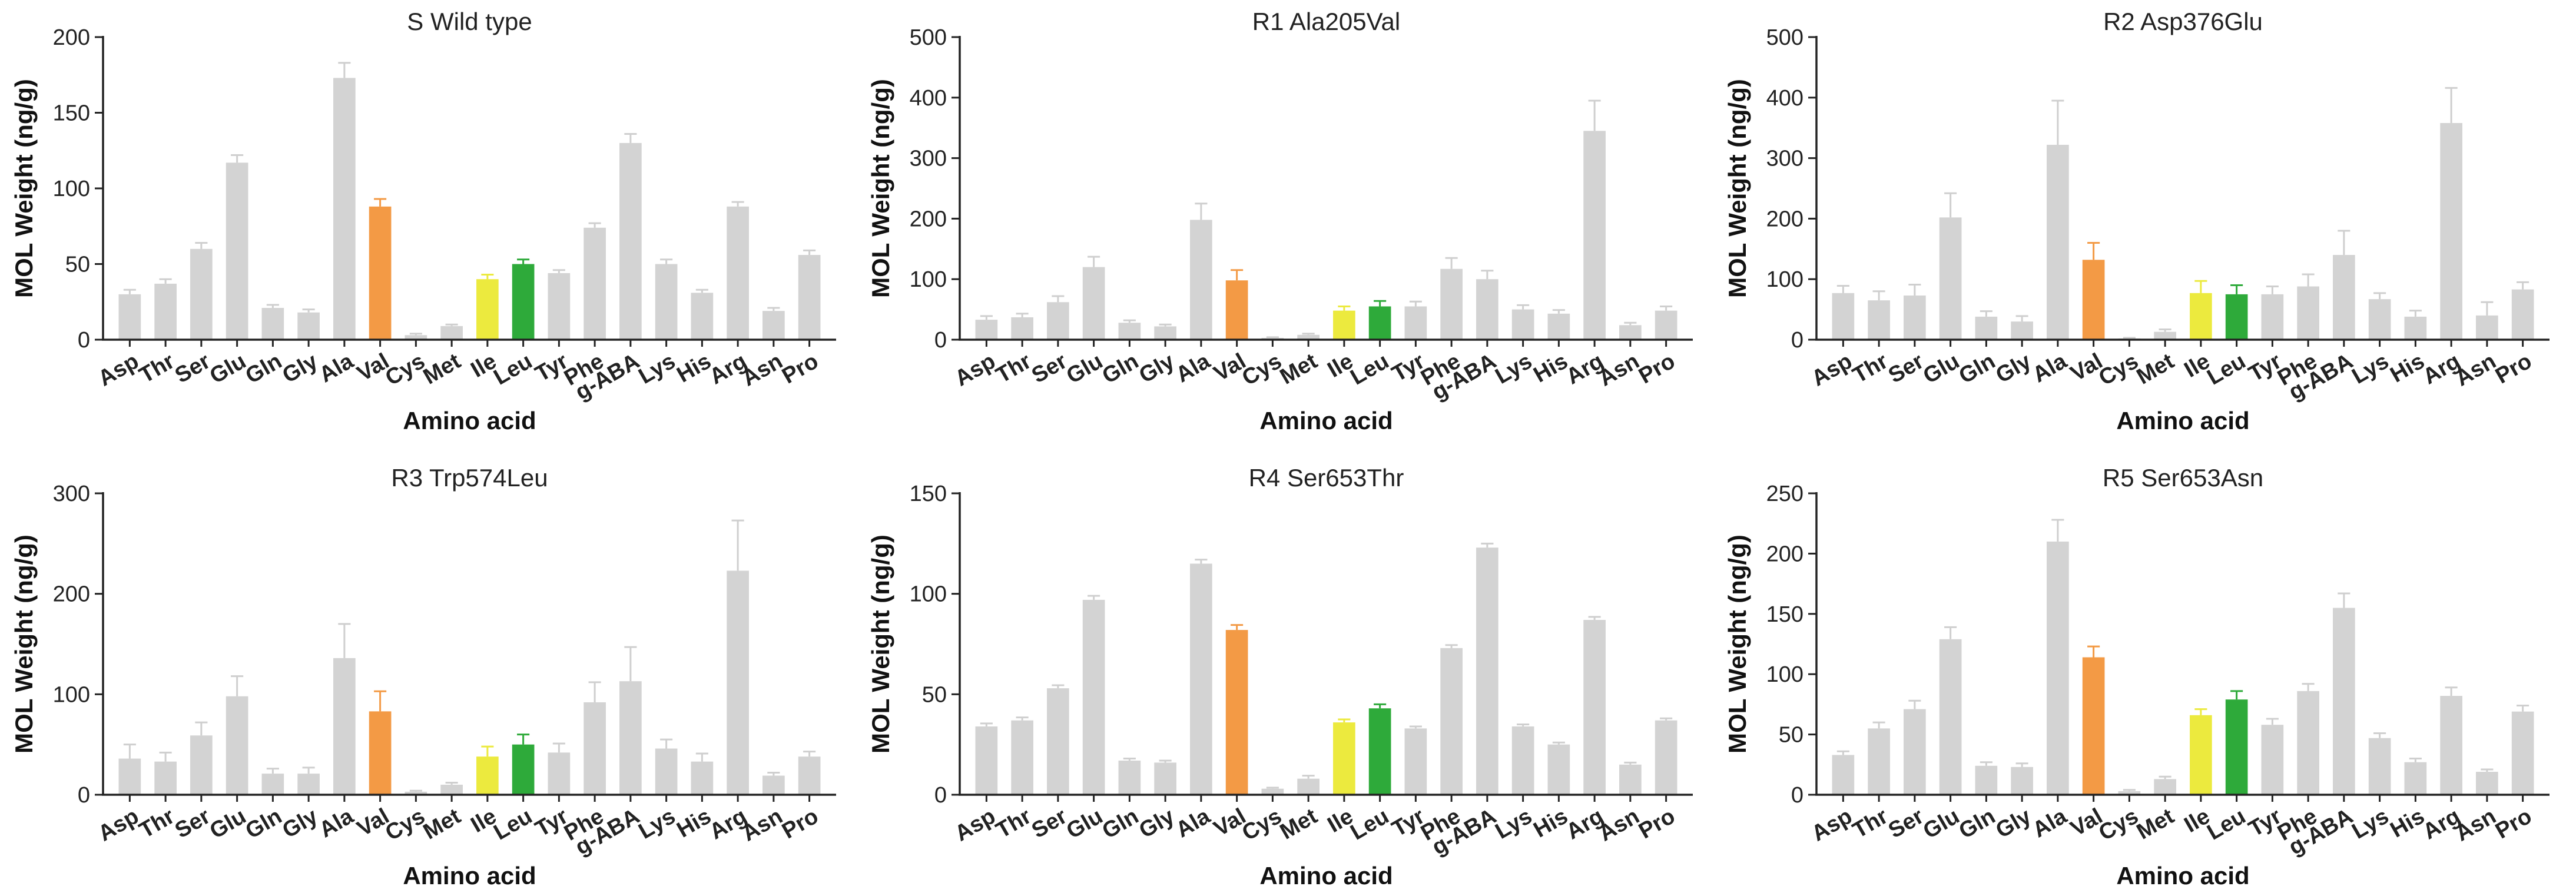 This screenshot has height=896, width=2576. What do you see at coordinates (416, 337) in the screenshot?
I see `bar-cys` at bounding box center [416, 337].